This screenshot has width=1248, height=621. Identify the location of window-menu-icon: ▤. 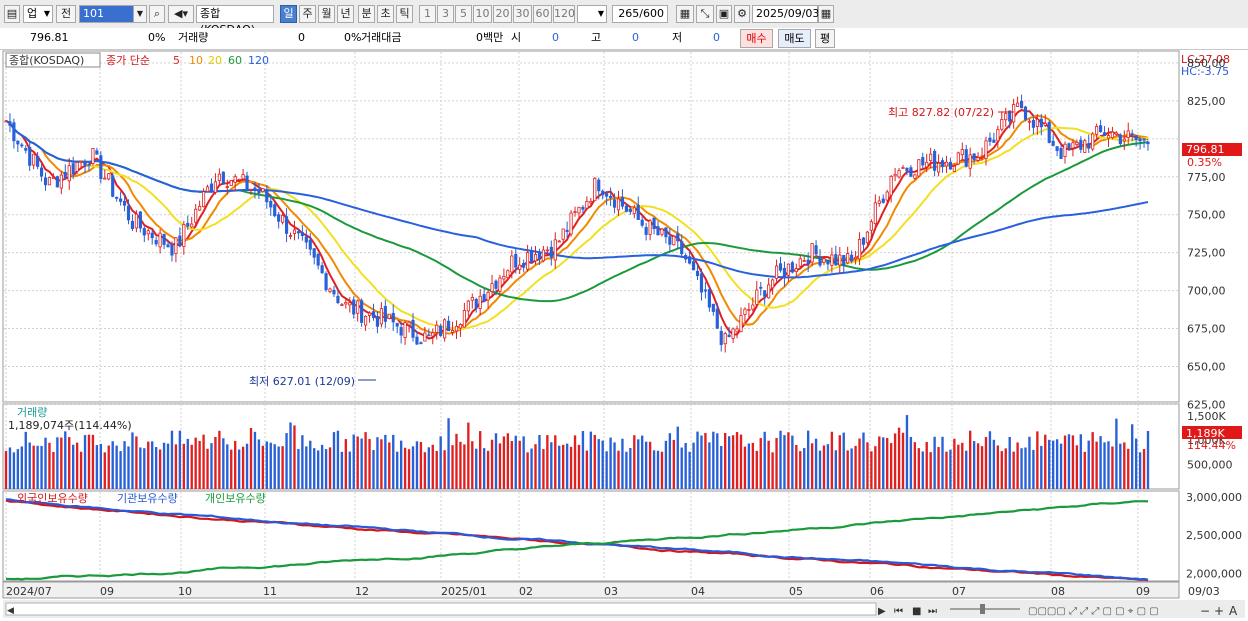
(12, 14).